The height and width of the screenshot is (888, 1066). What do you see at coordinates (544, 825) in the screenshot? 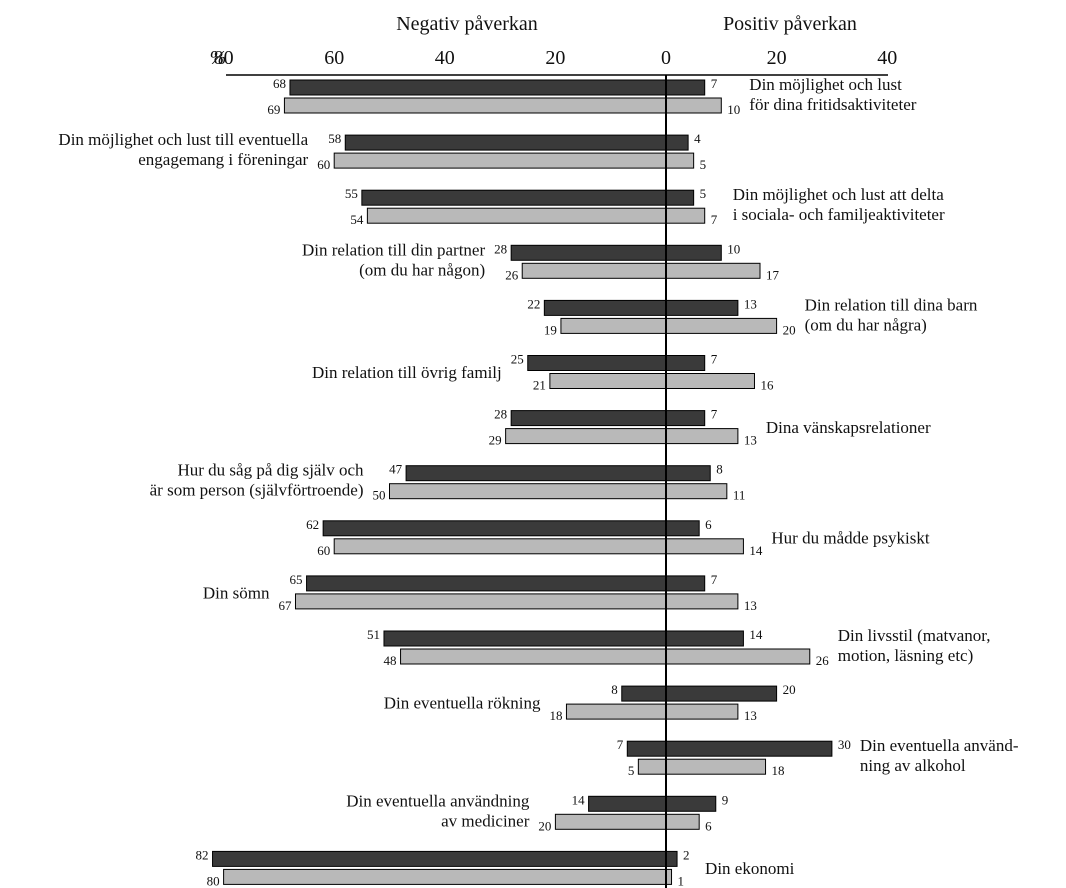
I see `negative-value-label: 20` at bounding box center [544, 825].